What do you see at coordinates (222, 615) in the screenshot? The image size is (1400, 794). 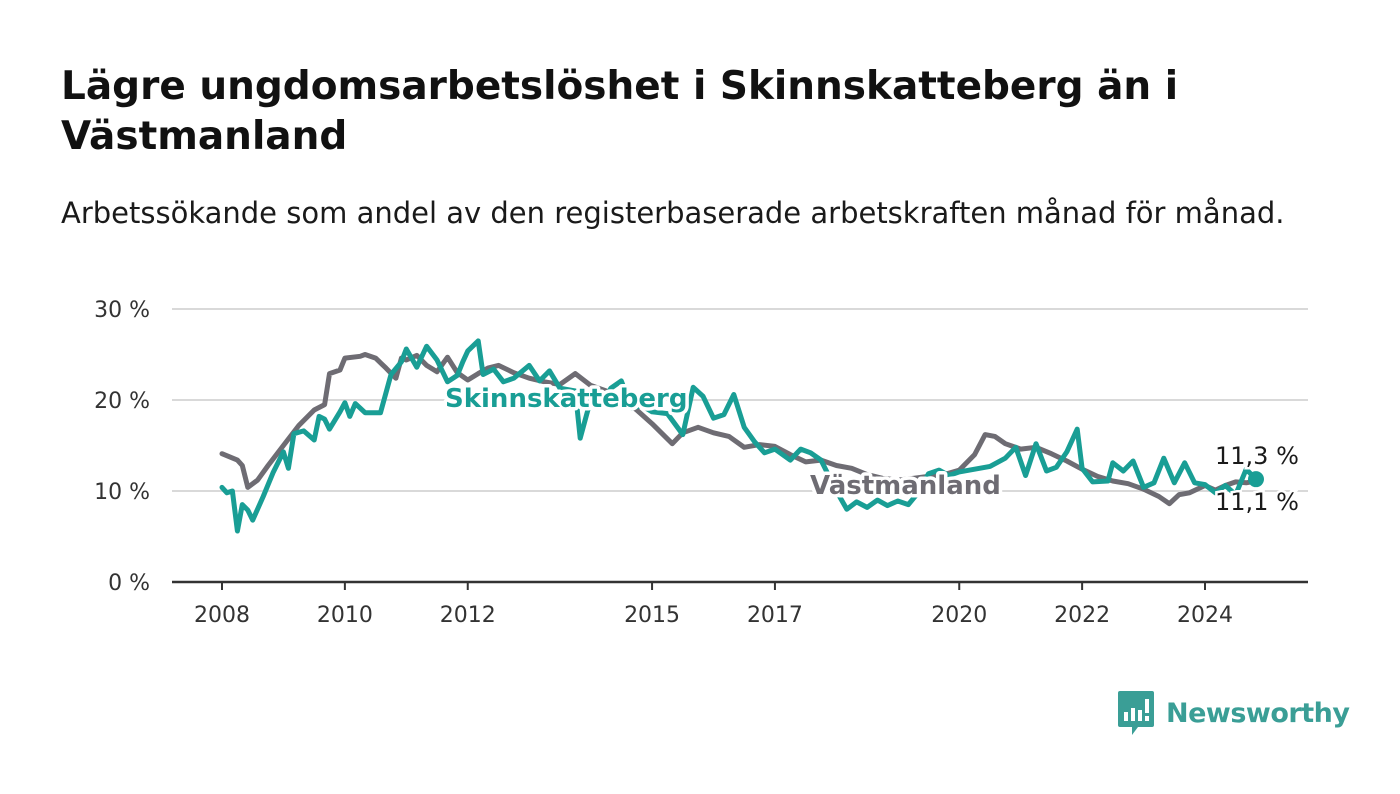 I see `x-tick-label: 2008` at bounding box center [222, 615].